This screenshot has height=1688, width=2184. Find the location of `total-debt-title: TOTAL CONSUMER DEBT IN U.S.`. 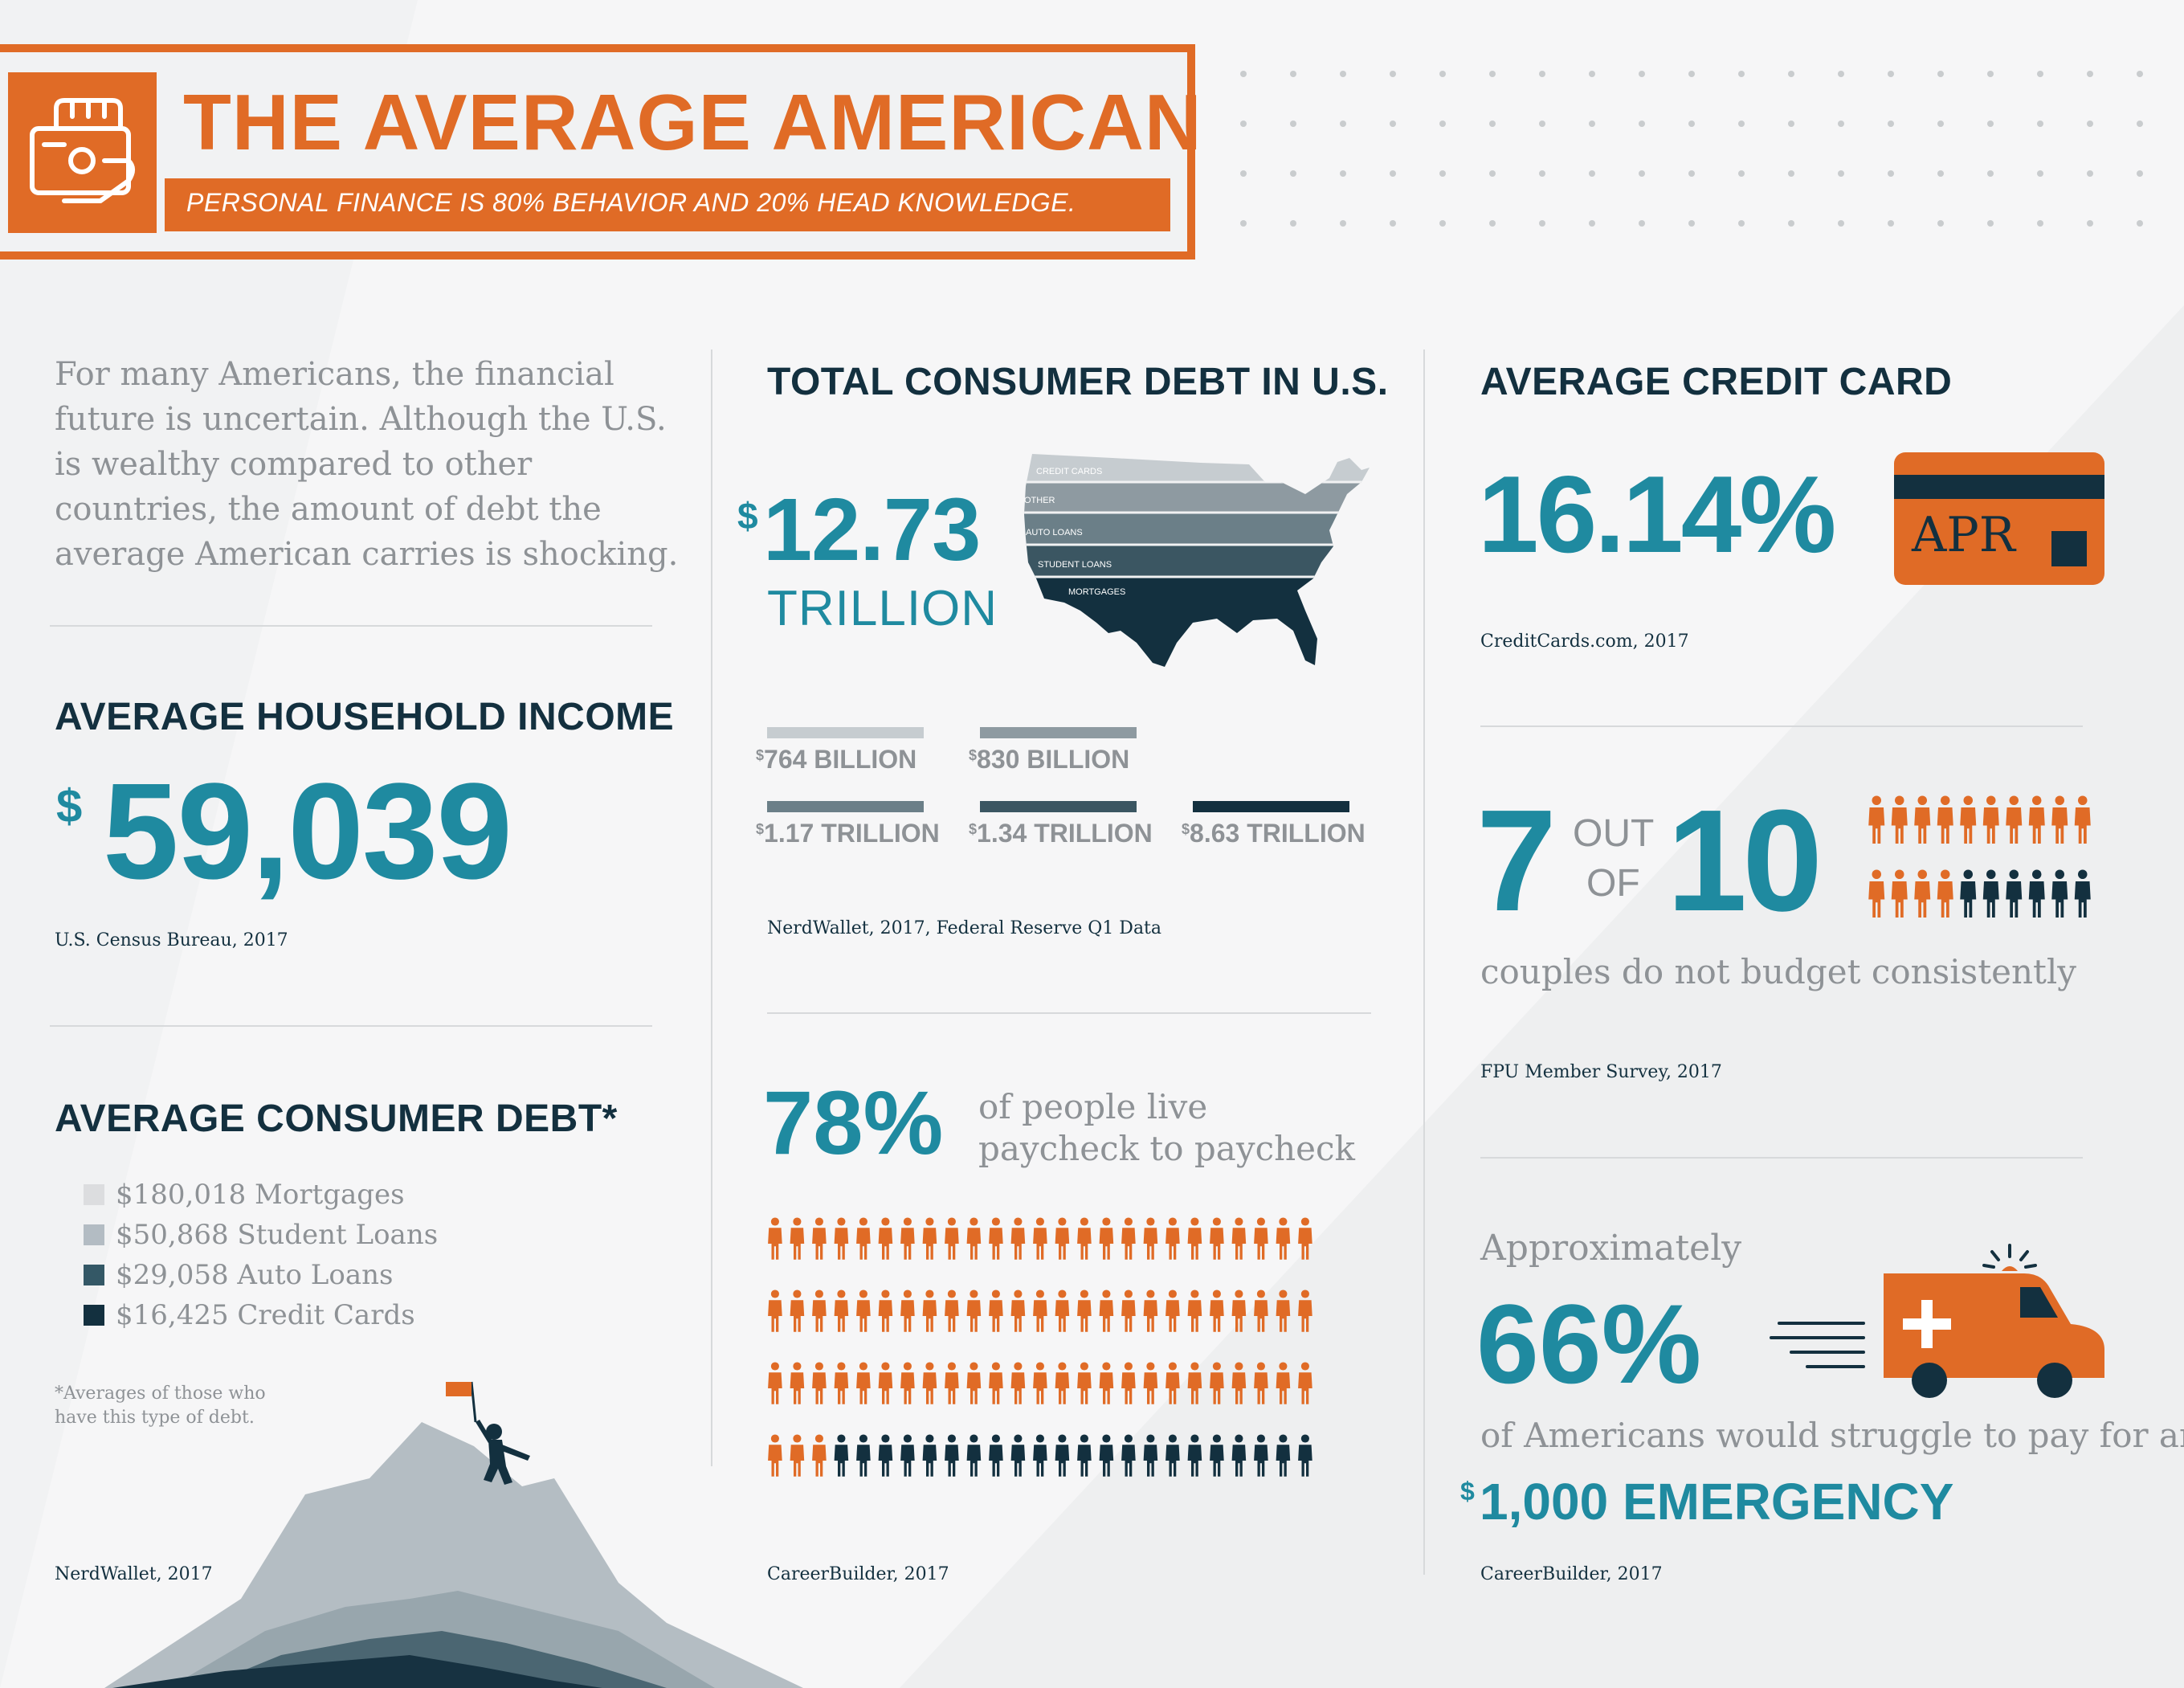

total-debt-title: TOTAL CONSUMER DEBT IN U.S. is located at coordinates (1078, 382).